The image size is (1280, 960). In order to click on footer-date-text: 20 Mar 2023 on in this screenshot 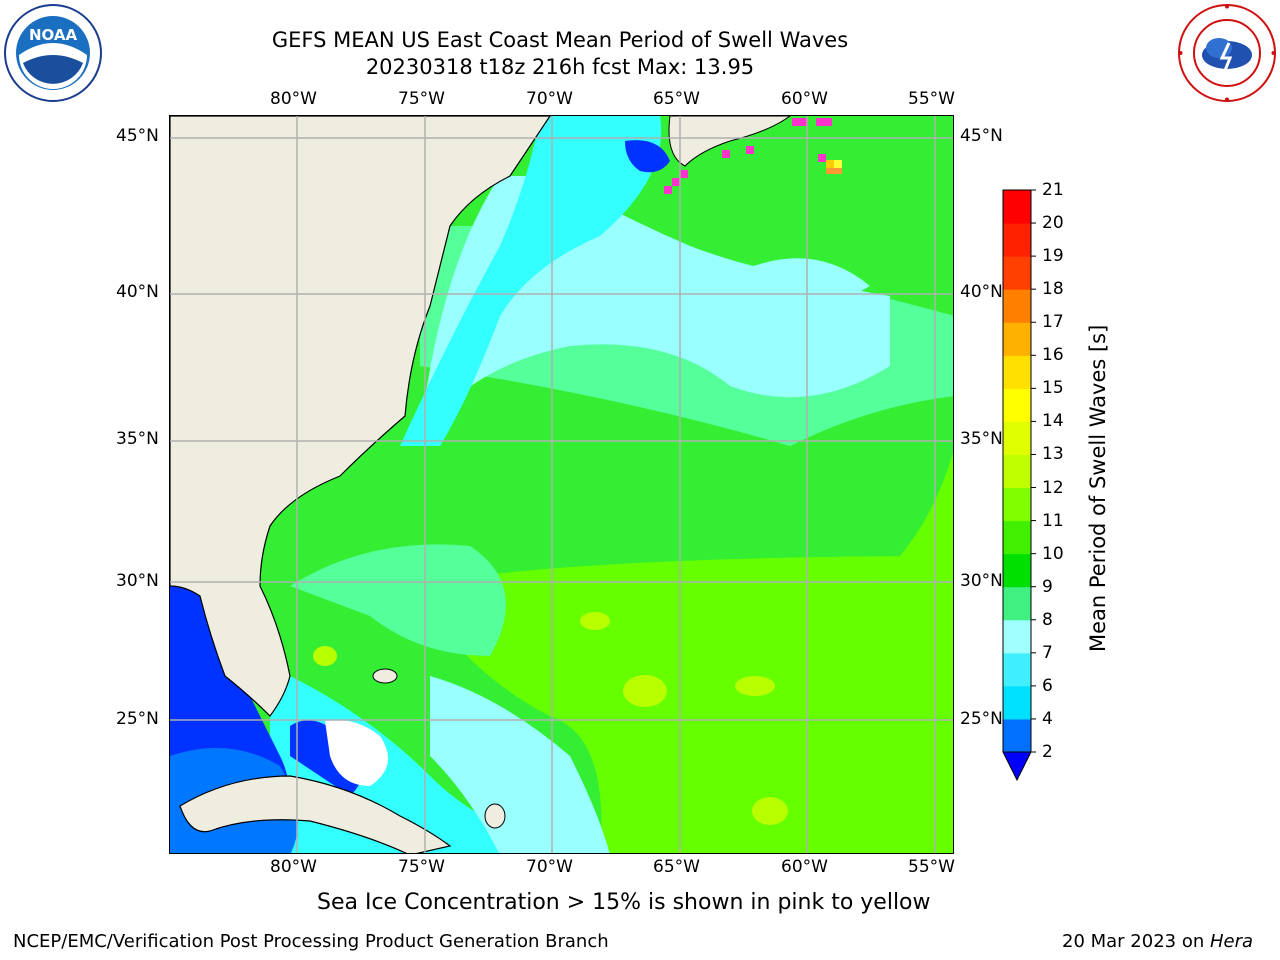, I will do `click(1136, 941)`.